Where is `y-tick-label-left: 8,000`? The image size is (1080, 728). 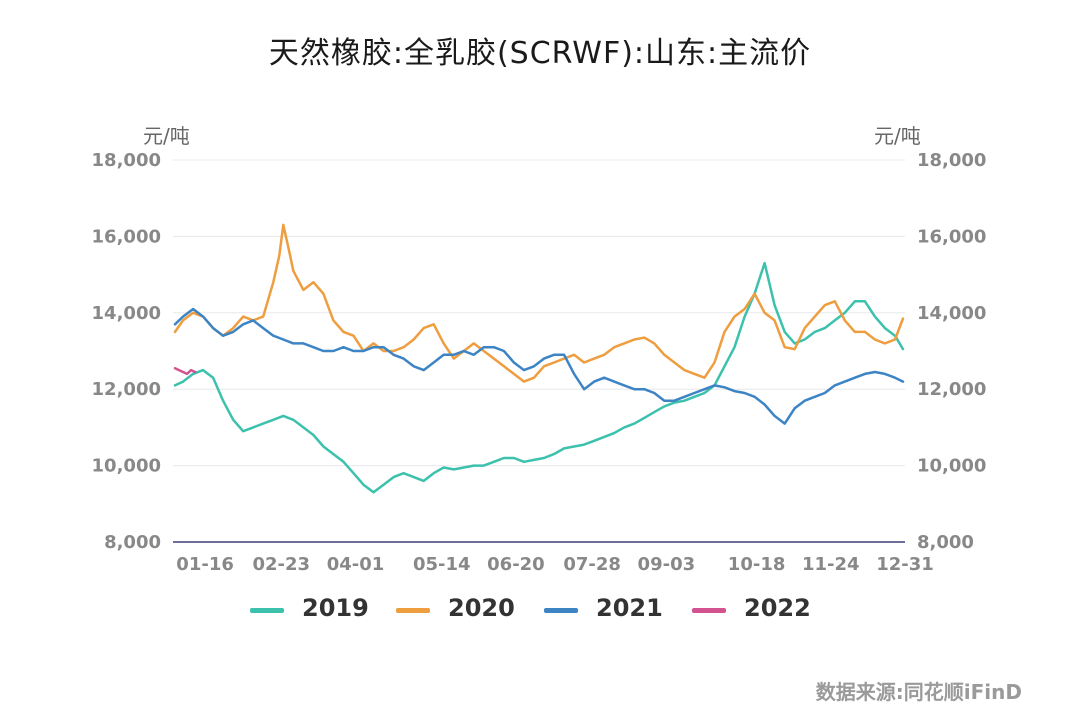
y-tick-label-left: 8,000 is located at coordinates (132, 542).